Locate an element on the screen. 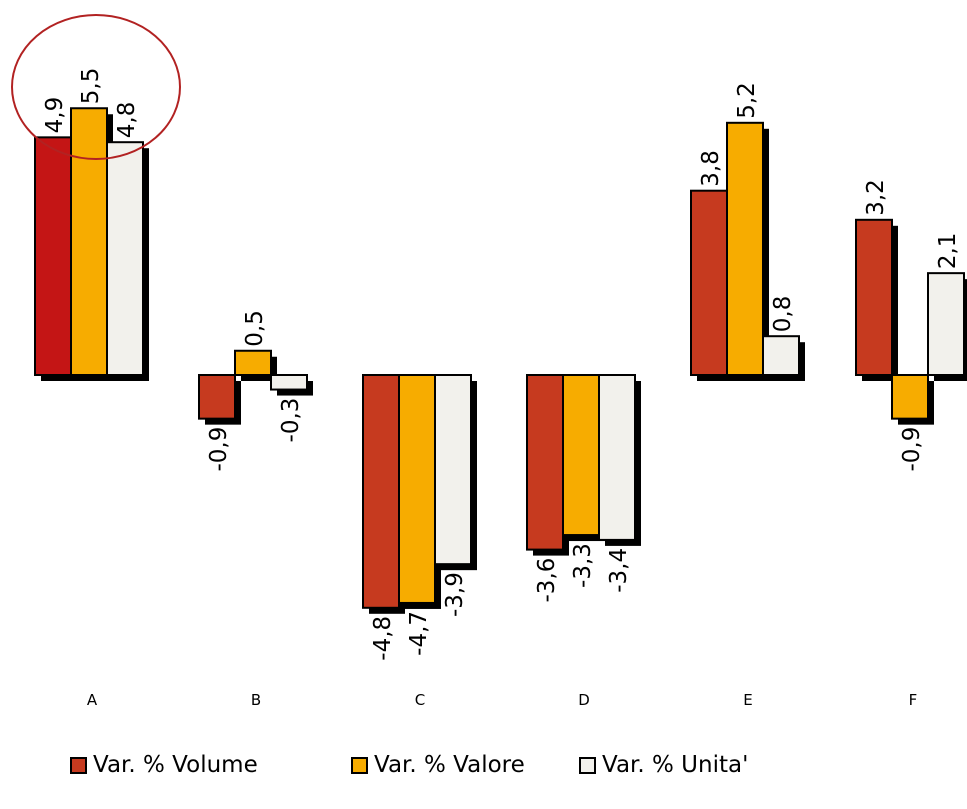 This screenshot has height=809, width=967. legend-swatch-unita is located at coordinates (587, 765).